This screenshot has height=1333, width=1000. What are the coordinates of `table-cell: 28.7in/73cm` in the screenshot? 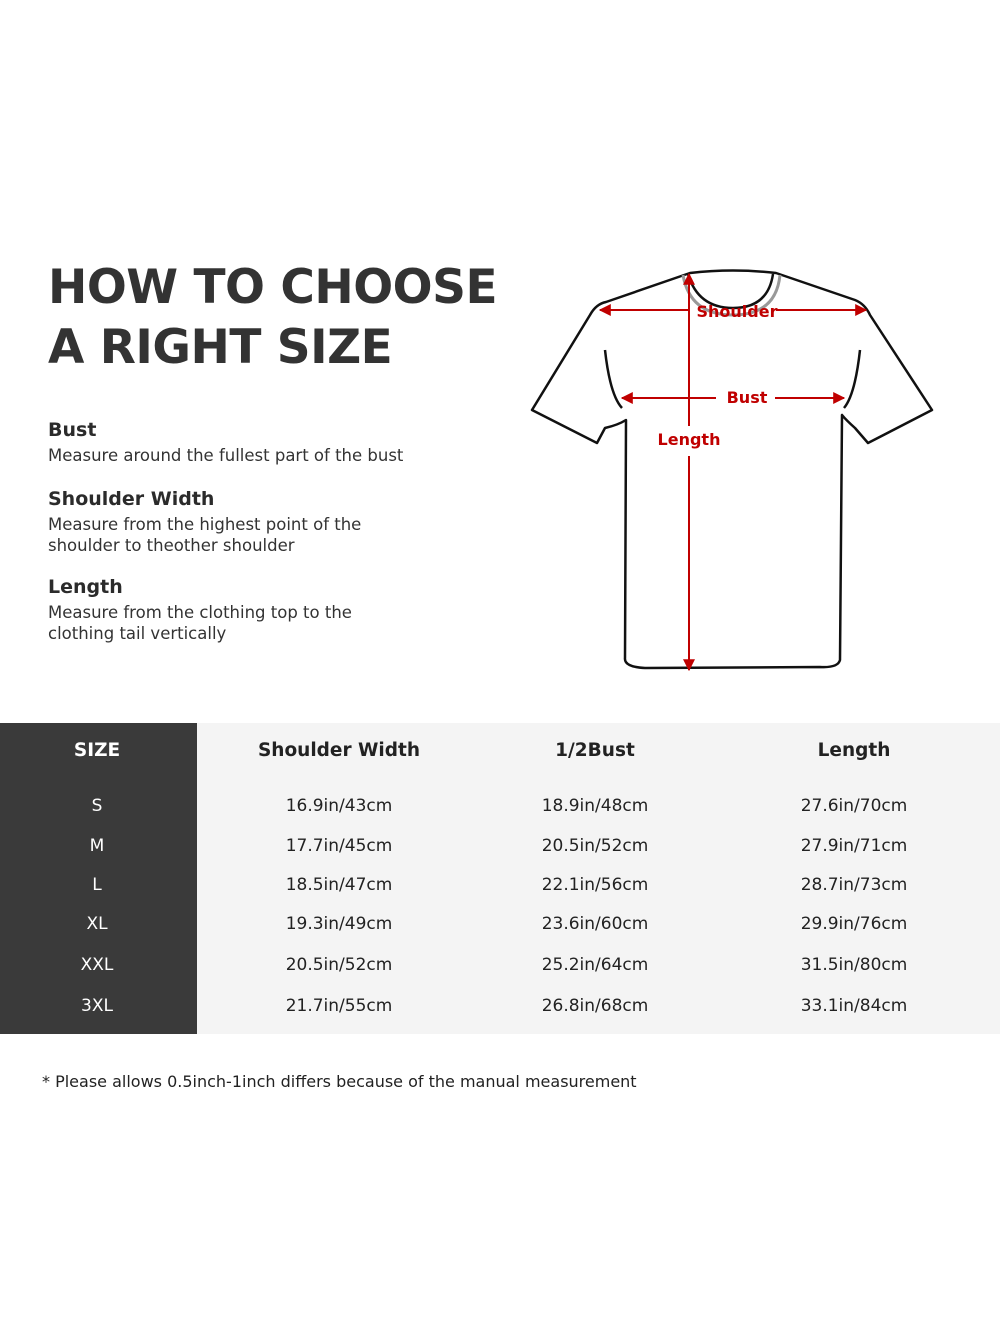 It's located at (854, 885).